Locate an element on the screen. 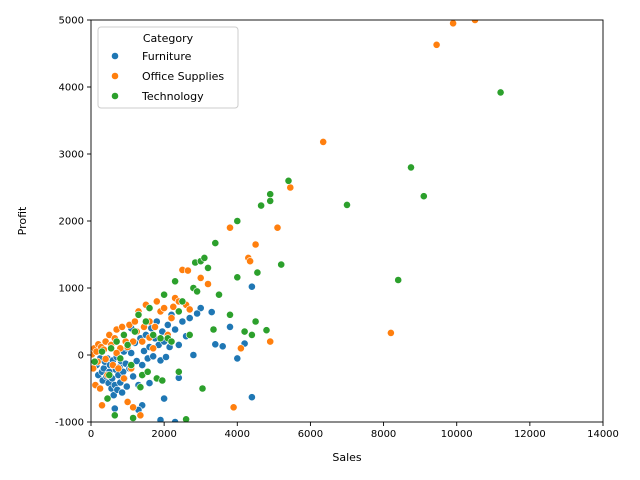  x-tick-label: 12000 is located at coordinates (530, 434).